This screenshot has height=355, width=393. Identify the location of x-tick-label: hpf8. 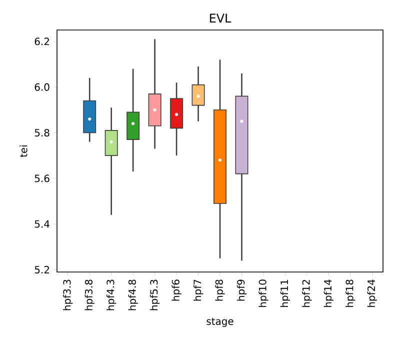
(220, 290).